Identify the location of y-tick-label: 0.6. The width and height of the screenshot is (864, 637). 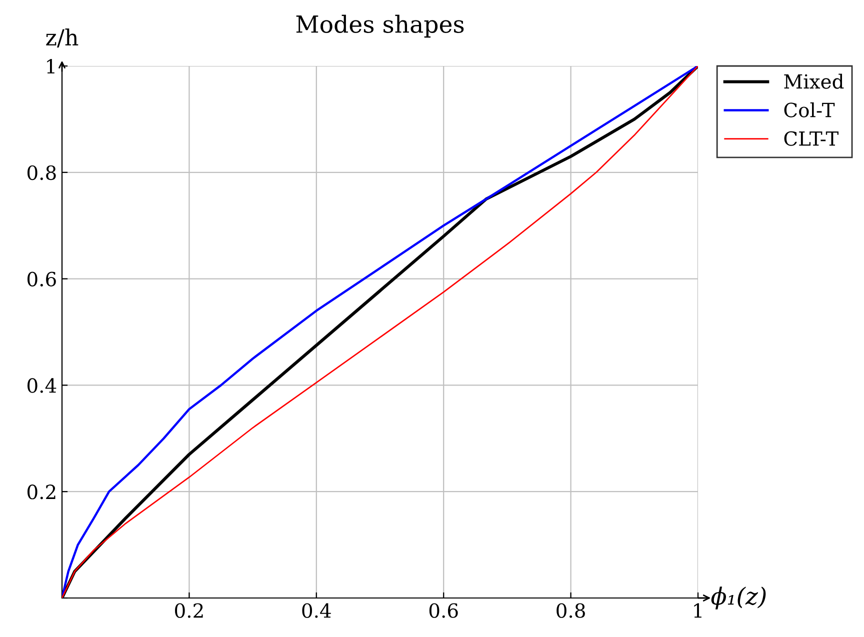
(42, 279).